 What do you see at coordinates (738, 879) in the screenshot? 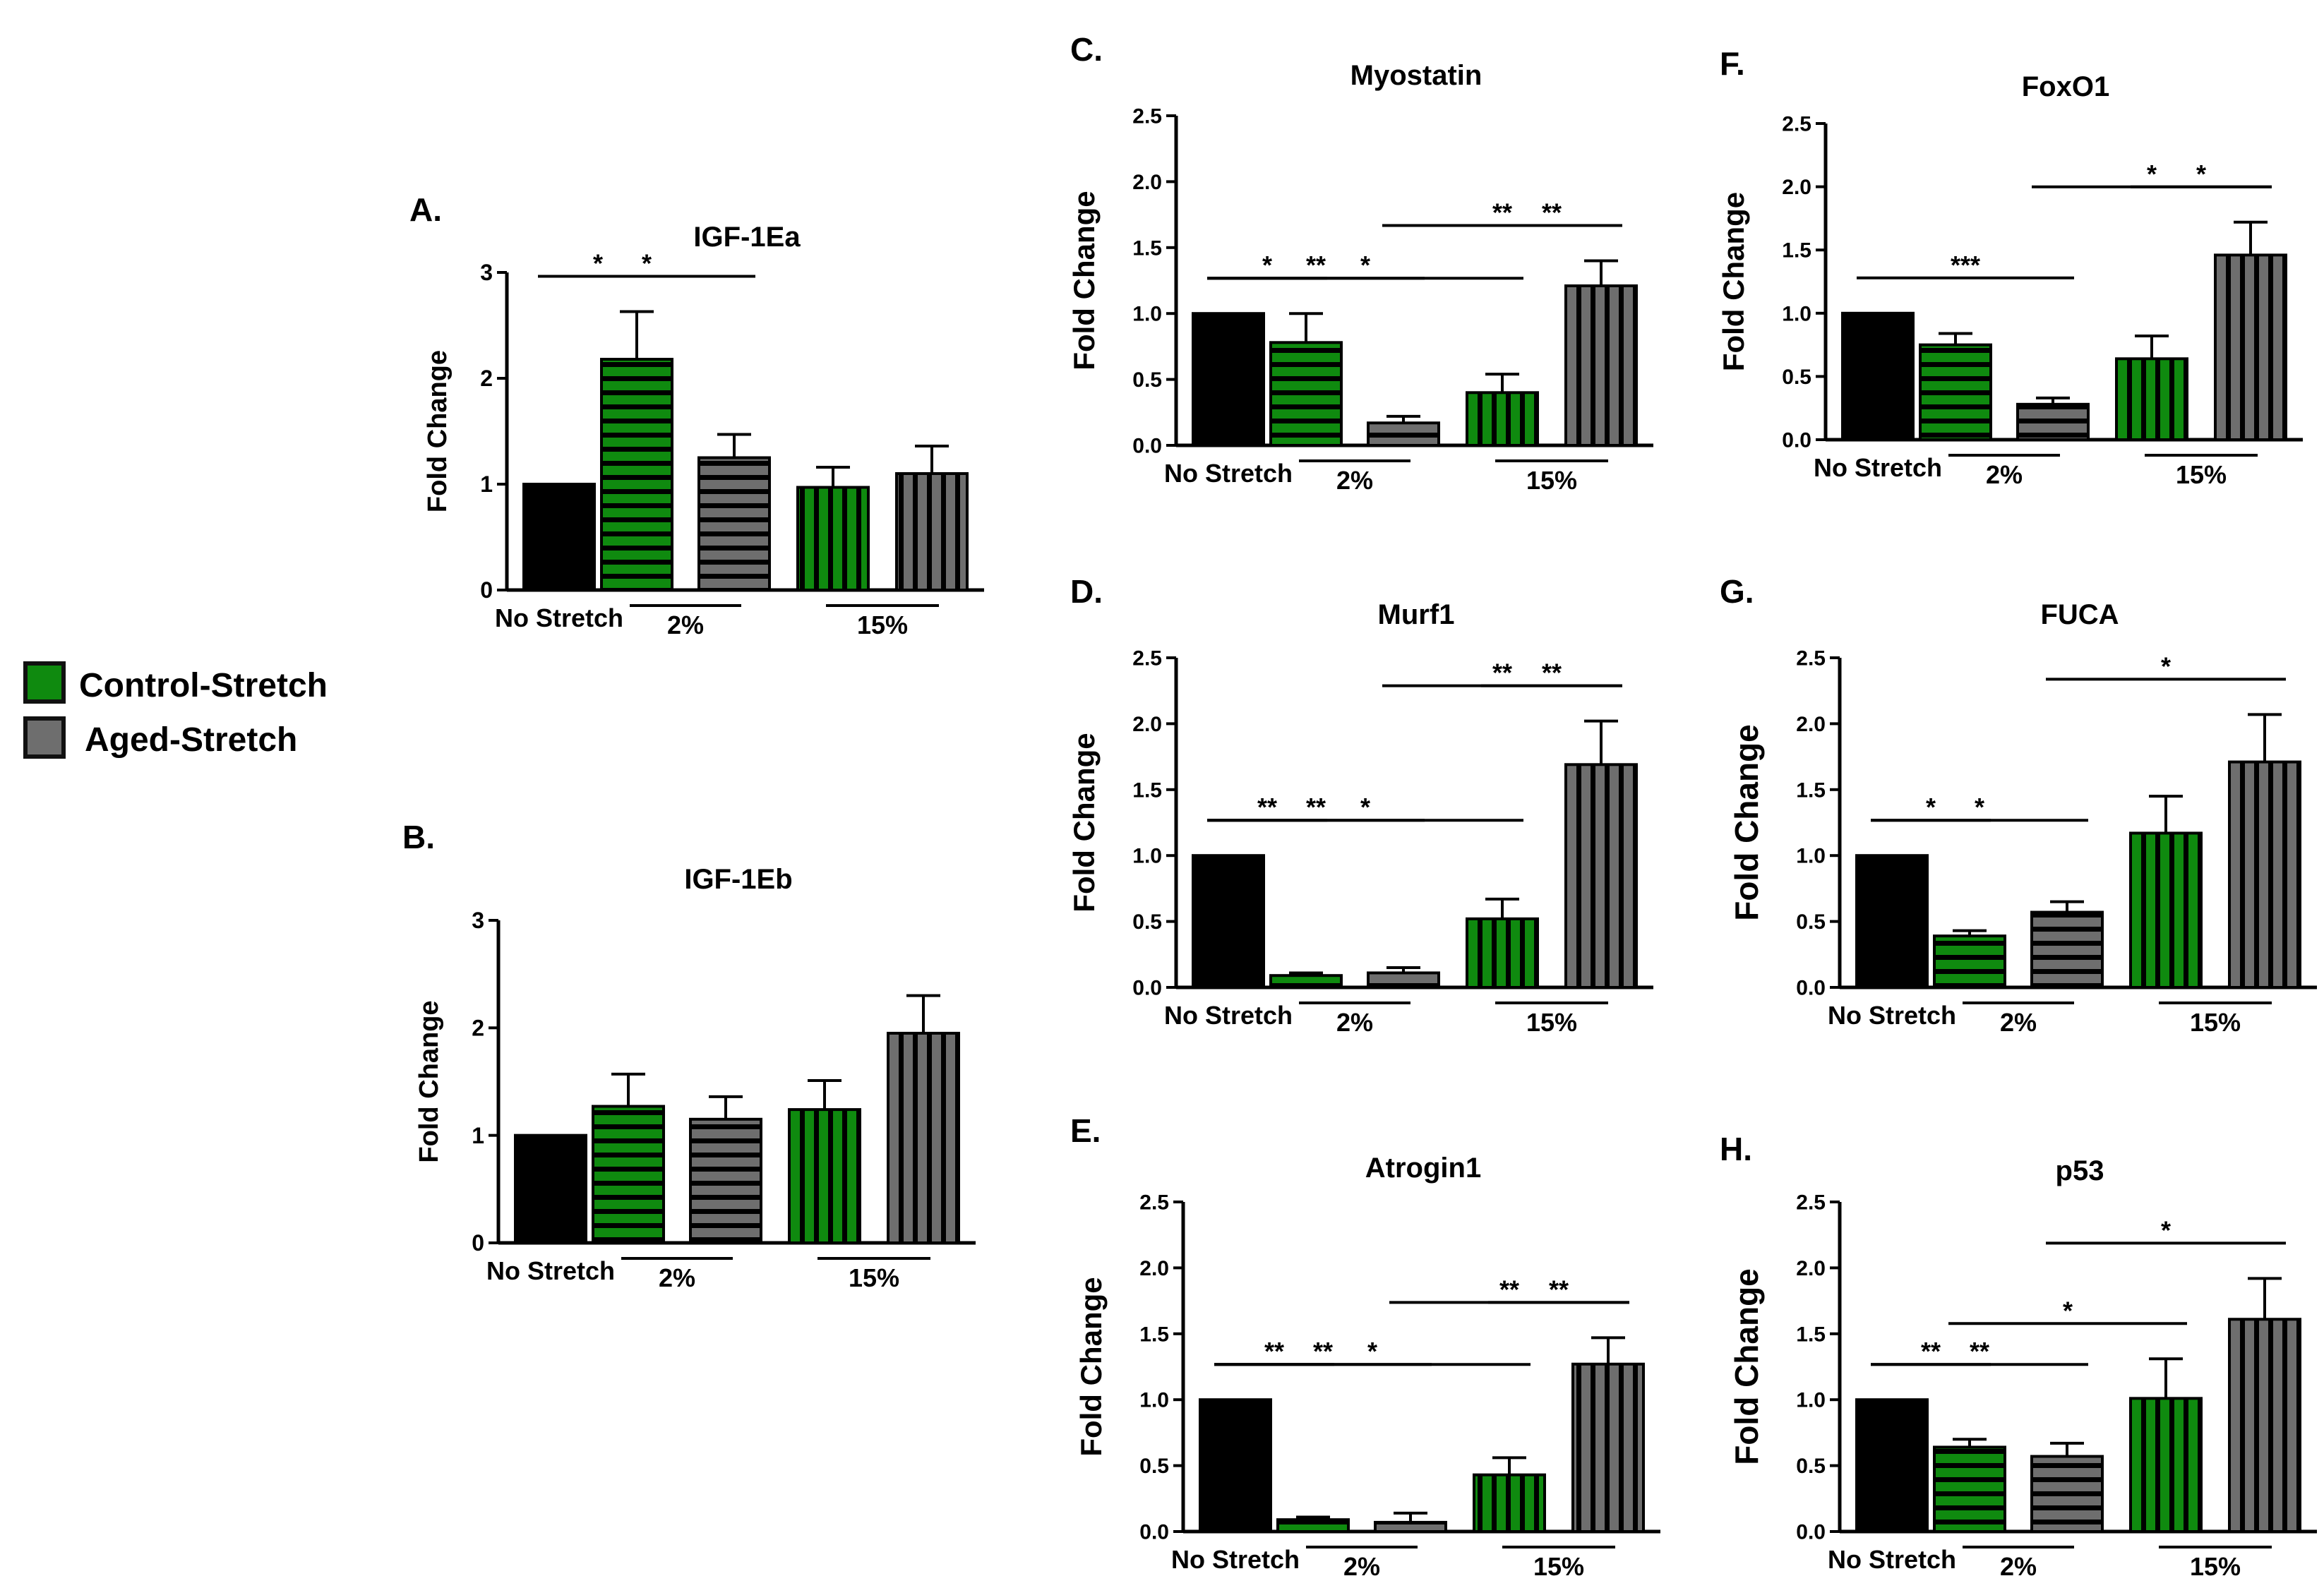
I see `chart-title: IGF-1Eb` at bounding box center [738, 879].